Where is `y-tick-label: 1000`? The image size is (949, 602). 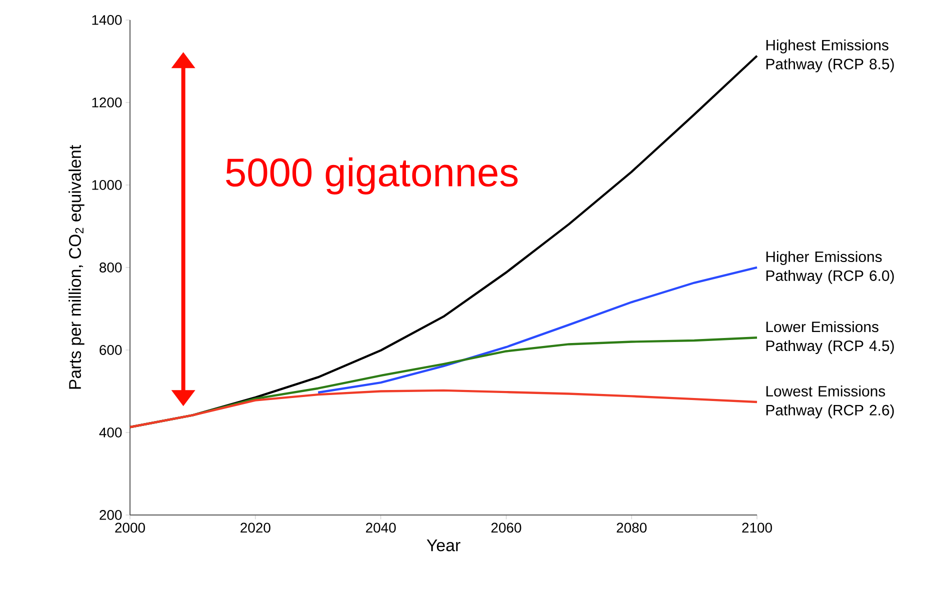
y-tick-label: 1000 is located at coordinates (107, 185).